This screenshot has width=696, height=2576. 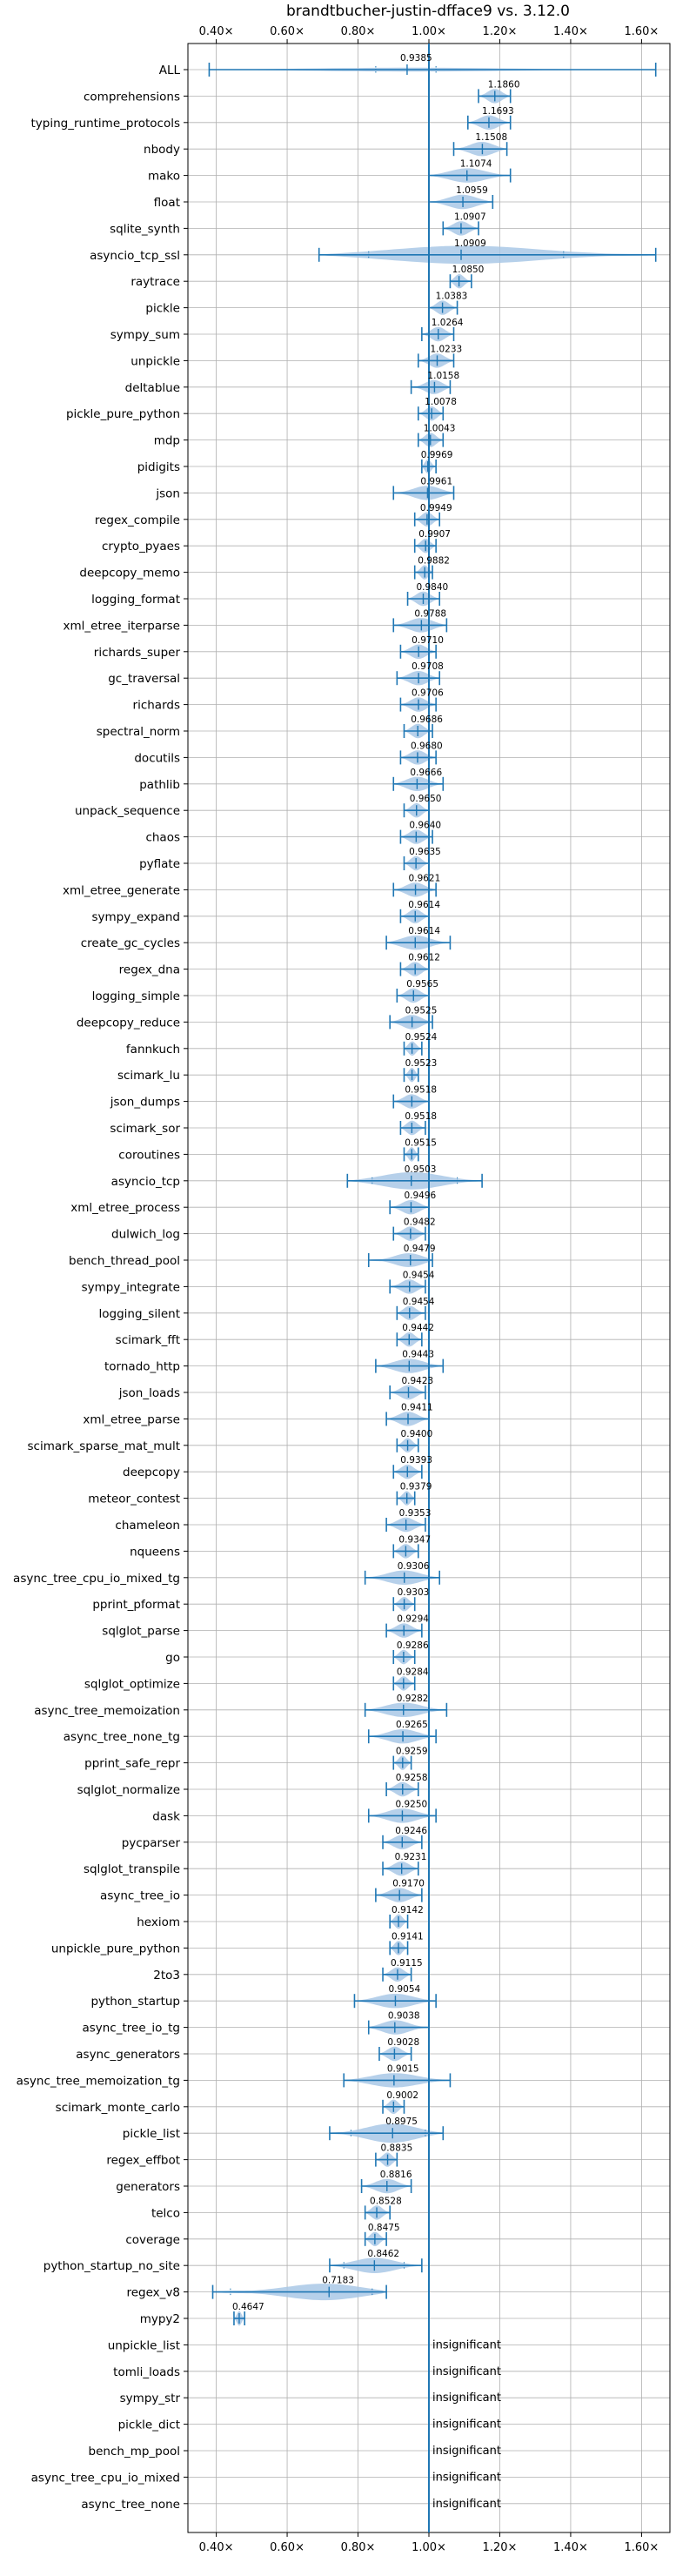 I want to click on value-label: 0.9282, so click(x=413, y=1699).